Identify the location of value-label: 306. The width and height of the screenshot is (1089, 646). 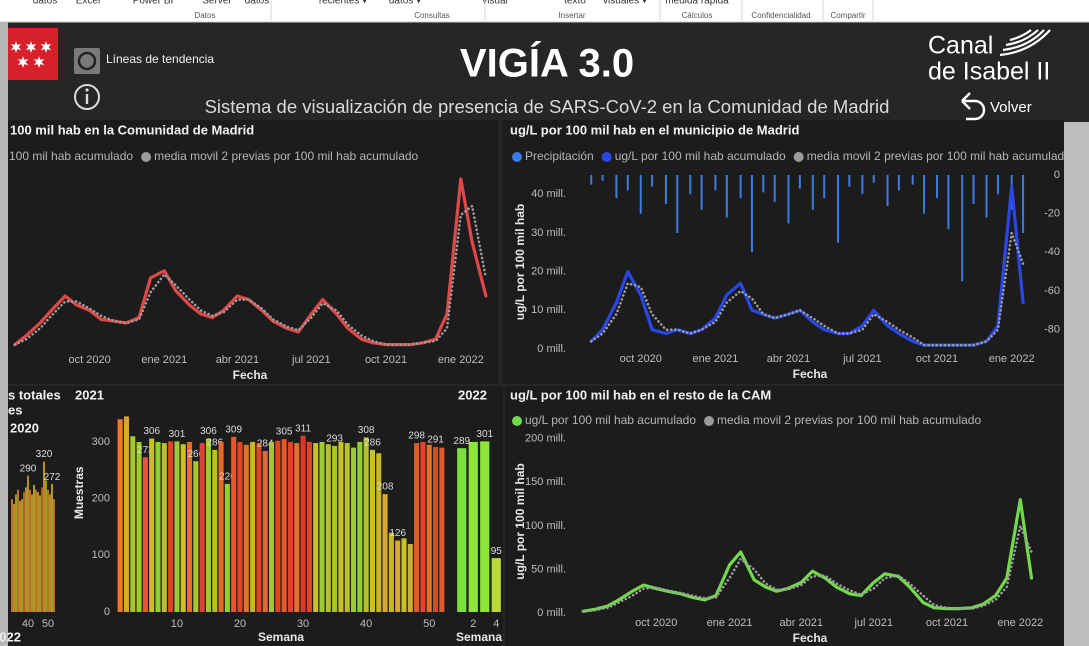
(151, 431).